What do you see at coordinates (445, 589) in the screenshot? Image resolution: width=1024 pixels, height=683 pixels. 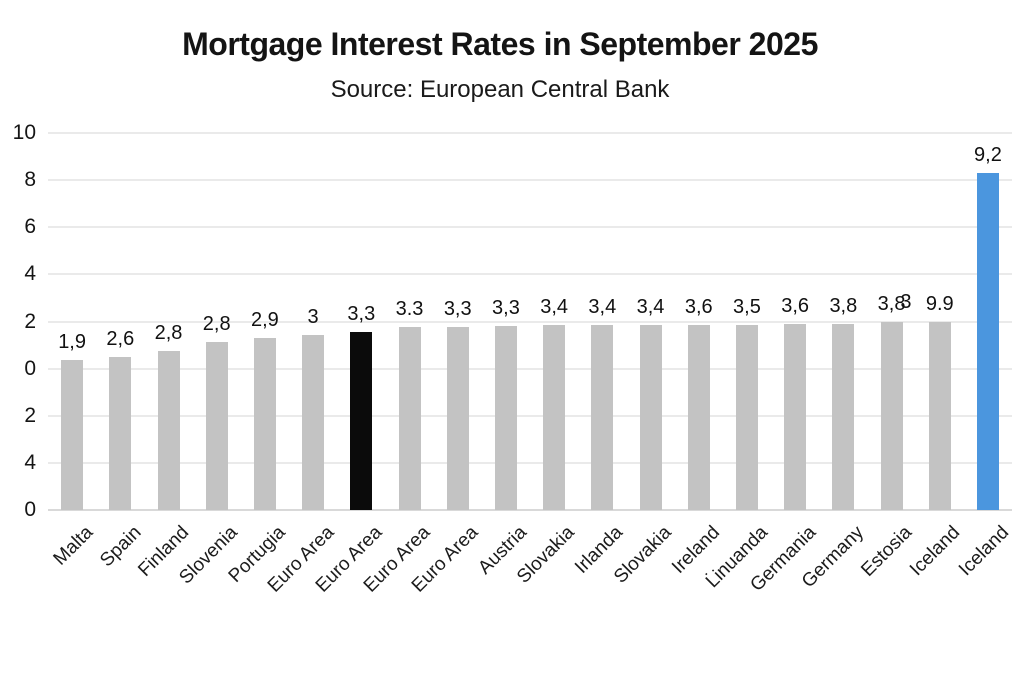 I see `category-slot: Euro Area` at bounding box center [445, 589].